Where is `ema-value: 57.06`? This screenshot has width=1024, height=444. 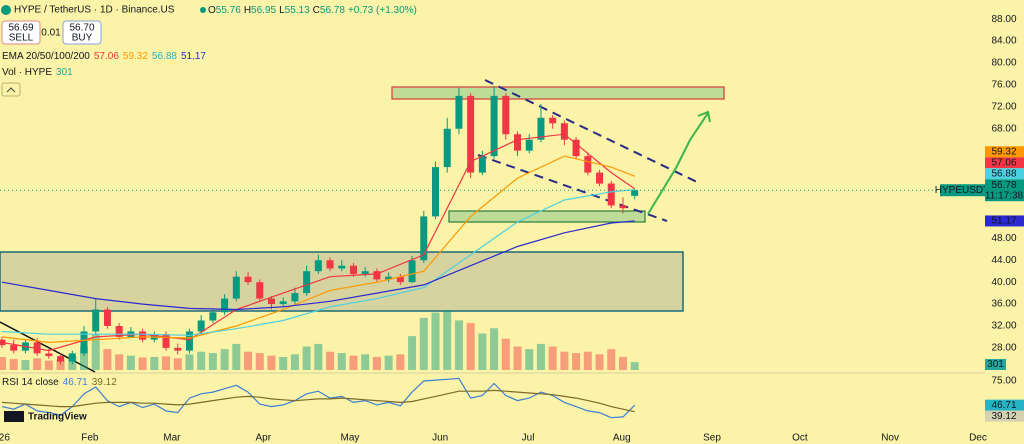 ema-value: 57.06 is located at coordinates (106, 56).